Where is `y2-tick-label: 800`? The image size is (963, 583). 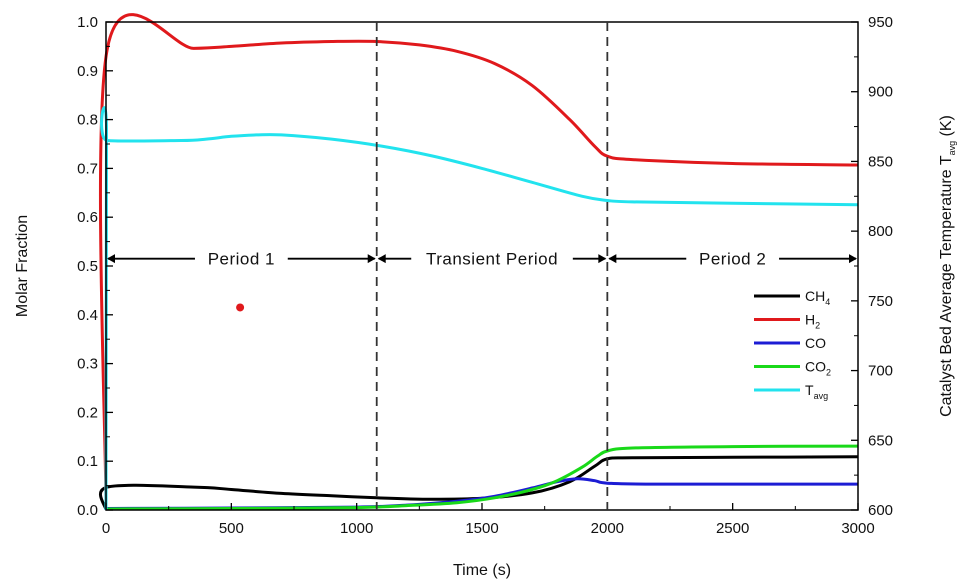 y2-tick-label: 800 is located at coordinates (880, 231).